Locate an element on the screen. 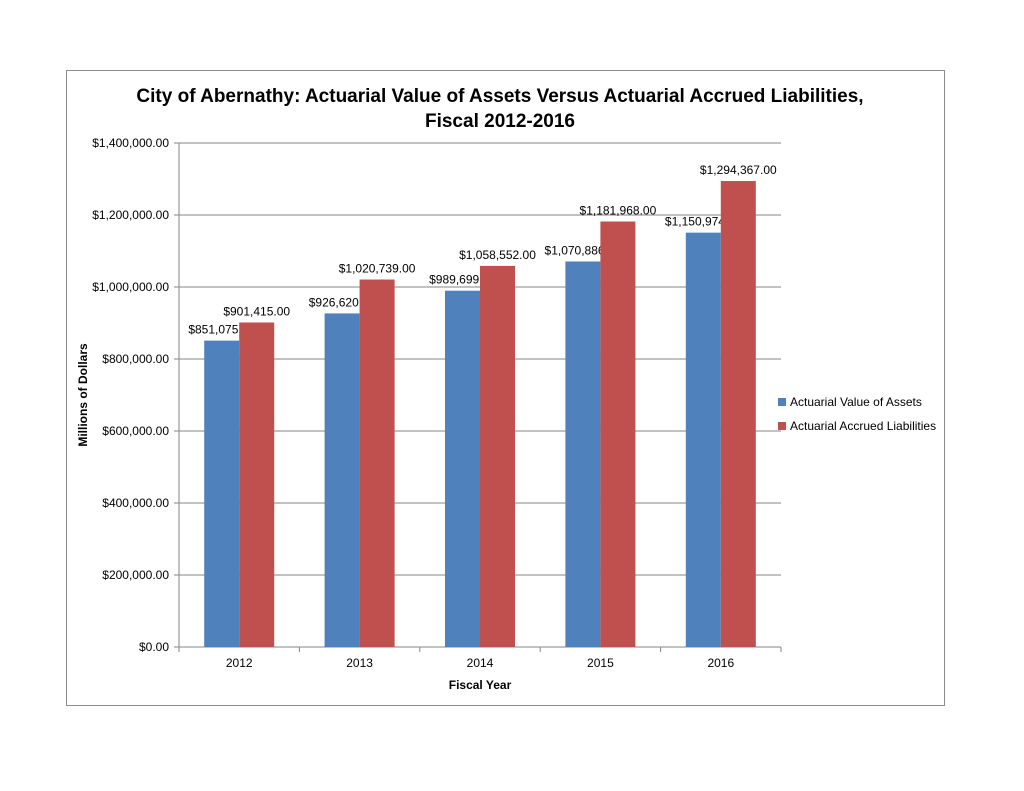  data-label: $851,075.00 is located at coordinates (221, 330).